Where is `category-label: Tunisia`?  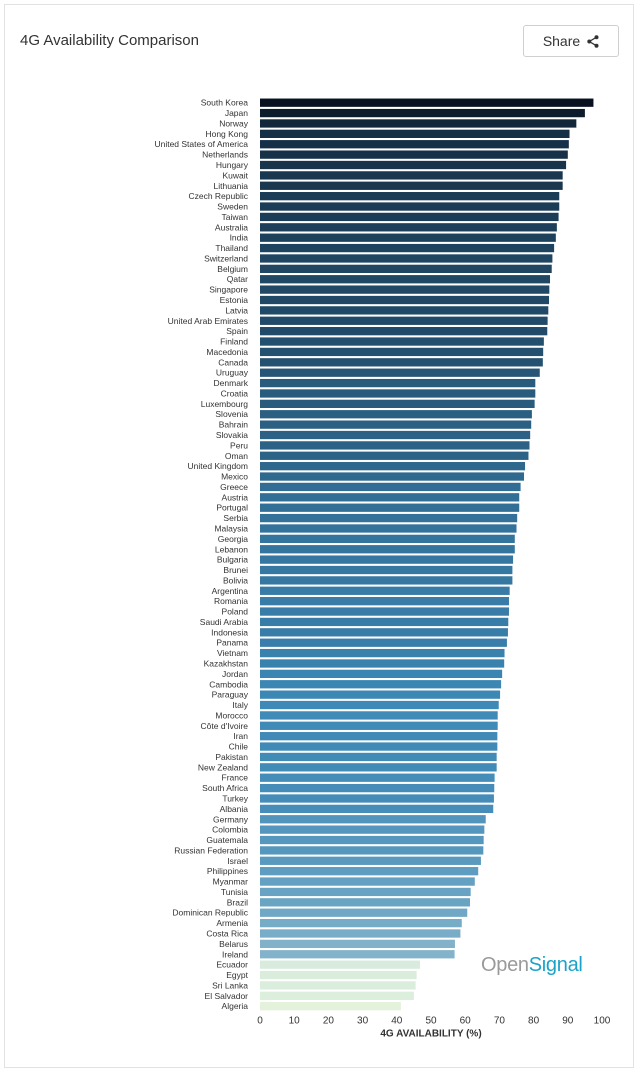 category-label: Tunisia is located at coordinates (234, 892).